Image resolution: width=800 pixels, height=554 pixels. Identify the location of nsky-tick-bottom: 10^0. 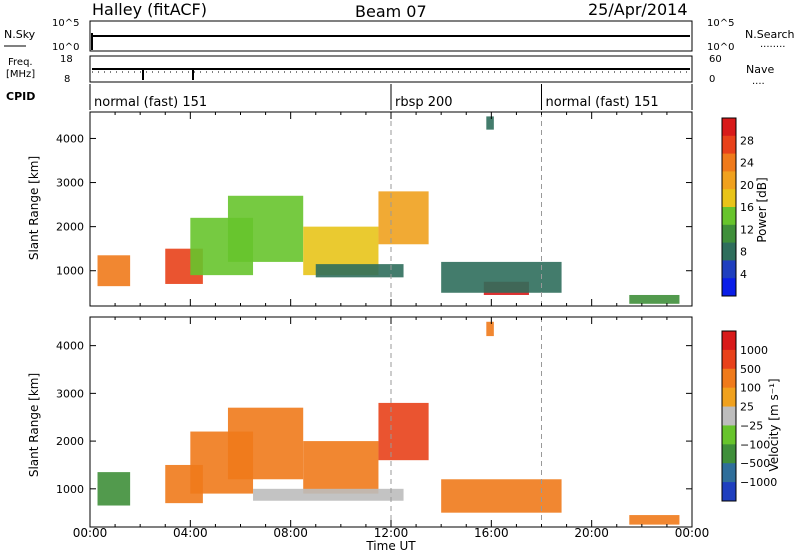
(65, 47).